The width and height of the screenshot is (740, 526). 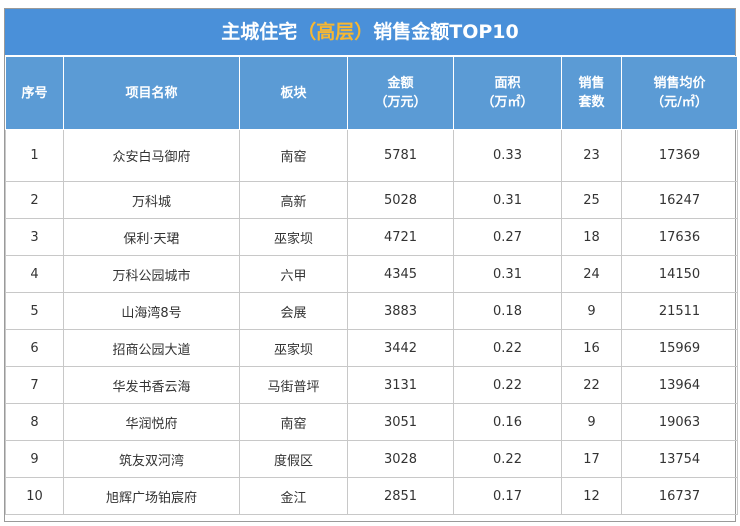 I want to click on cell-units: 17, so click(x=591, y=459).